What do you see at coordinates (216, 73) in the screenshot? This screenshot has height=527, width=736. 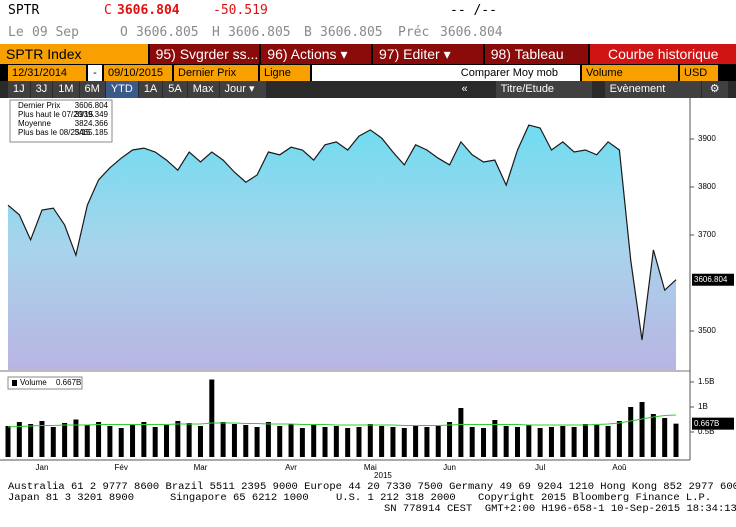 I see `field-select: Dernier Prix` at bounding box center [216, 73].